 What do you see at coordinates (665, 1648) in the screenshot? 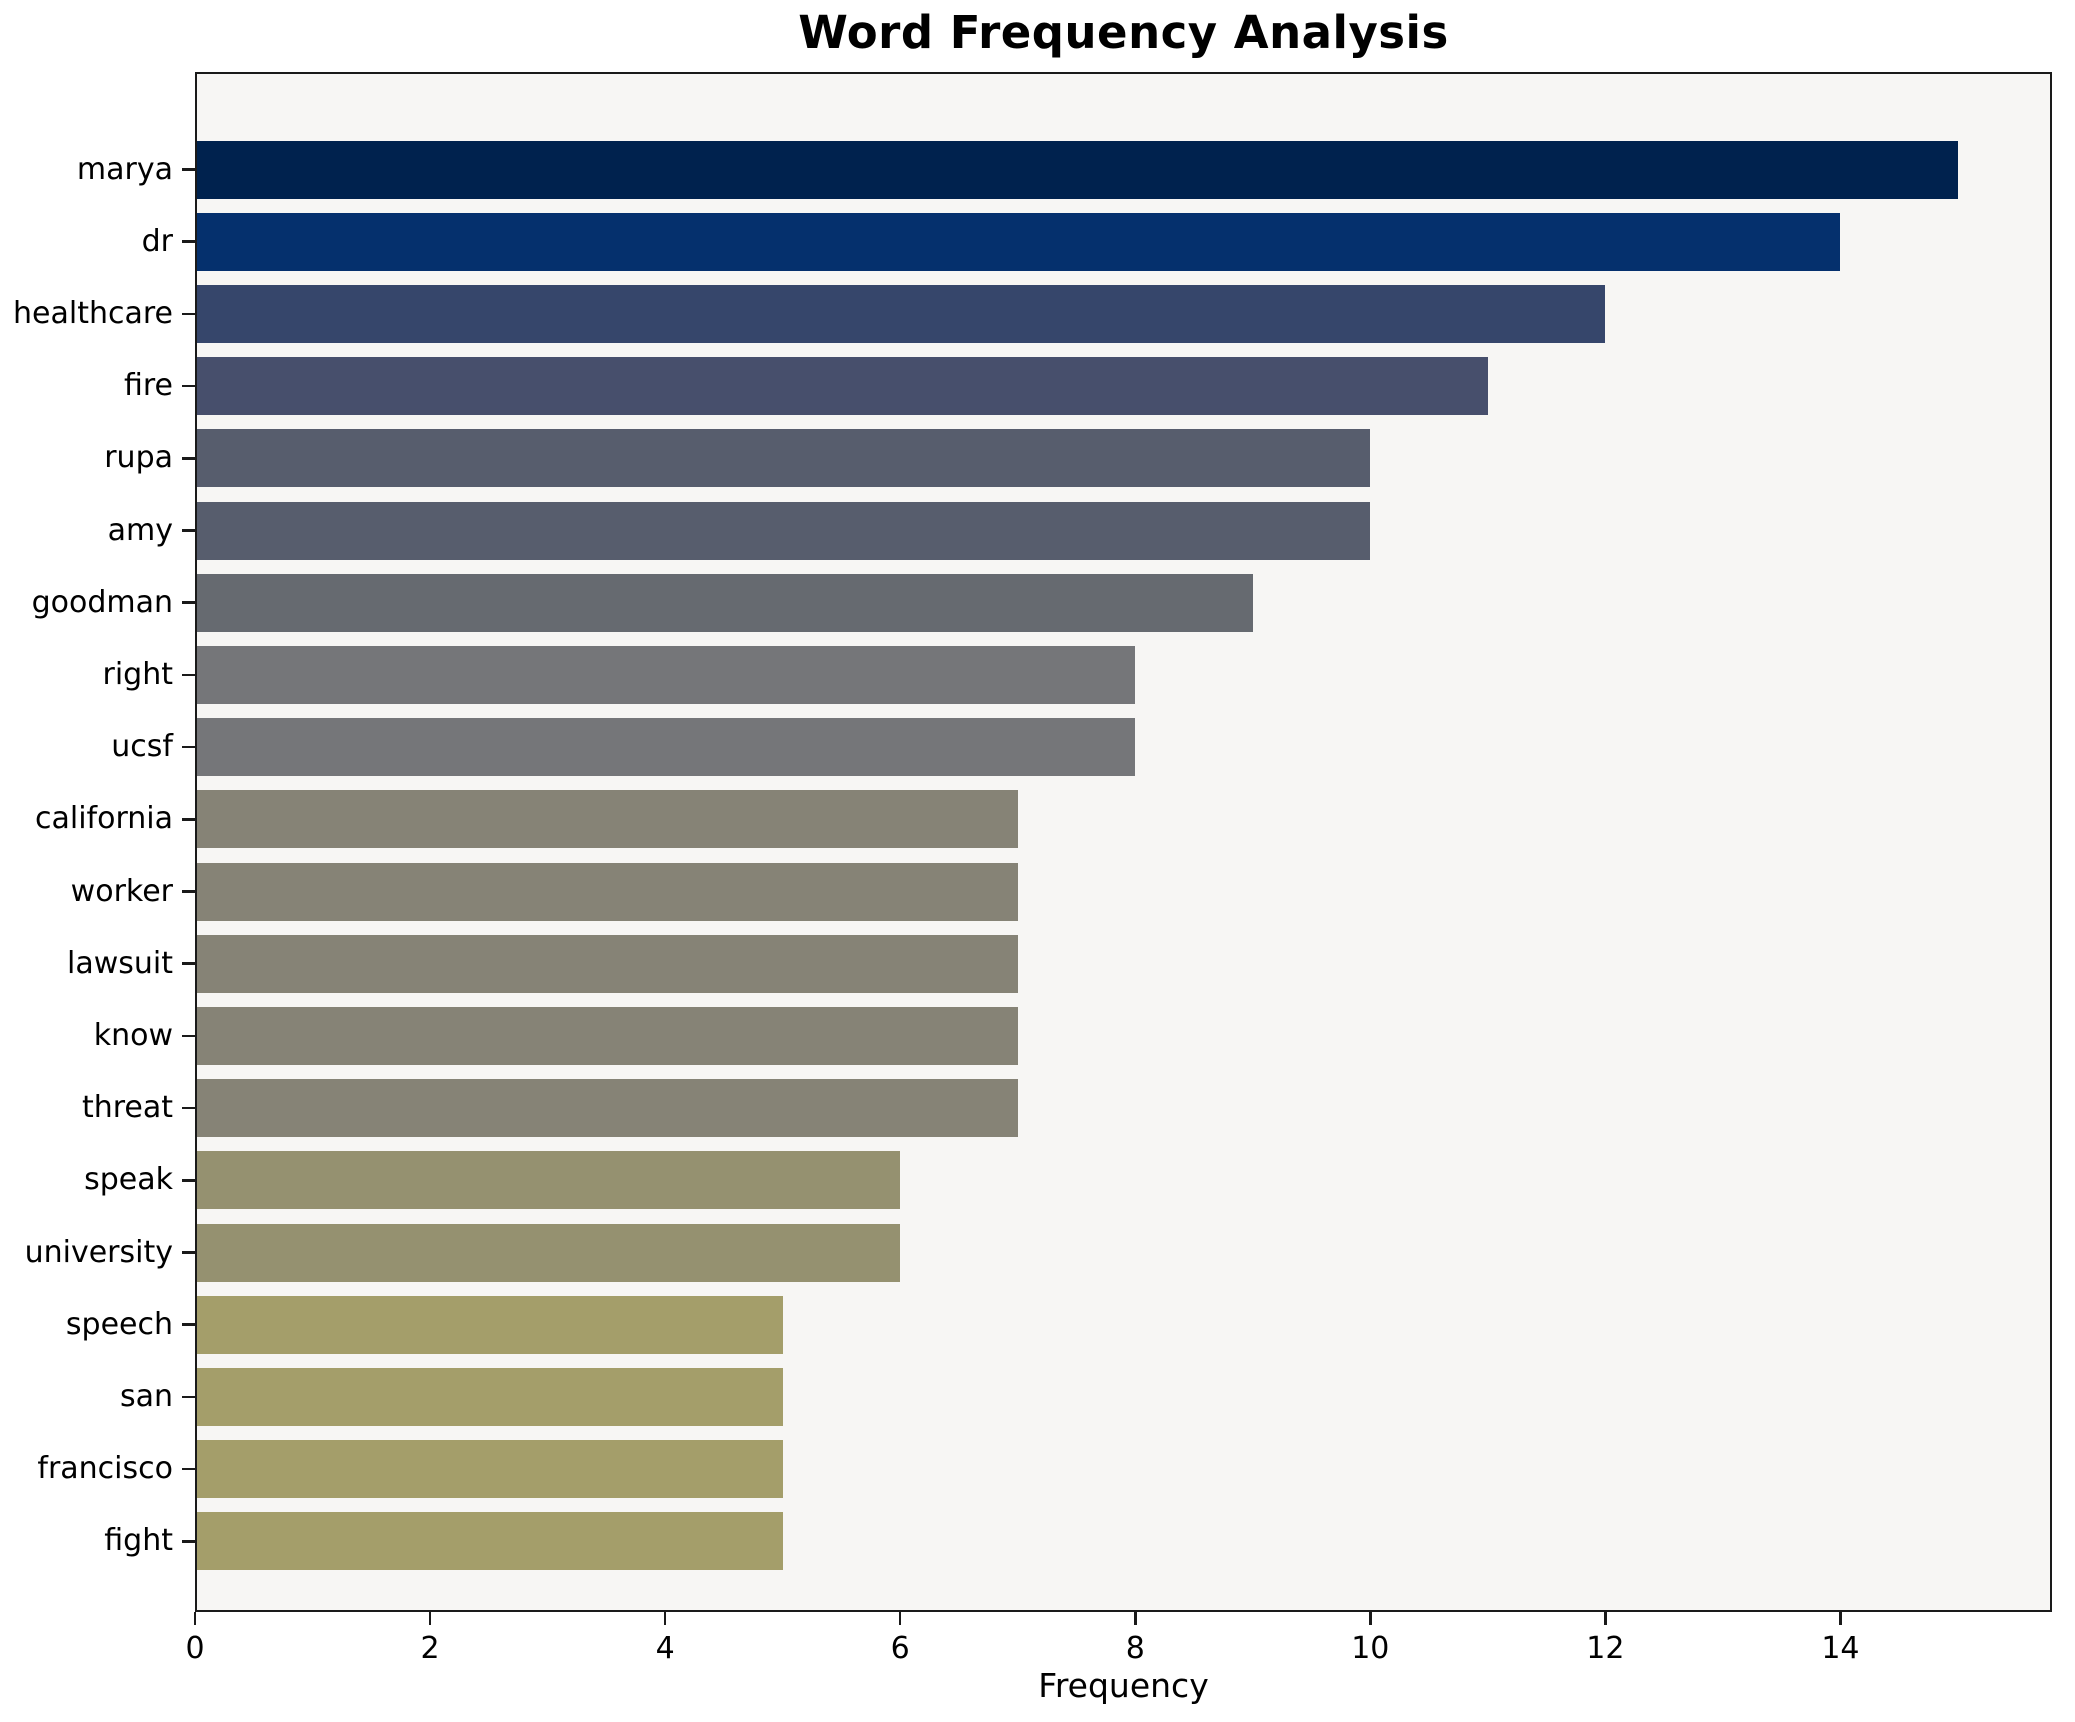
I see `x-tick-label-4: 4` at bounding box center [665, 1648].